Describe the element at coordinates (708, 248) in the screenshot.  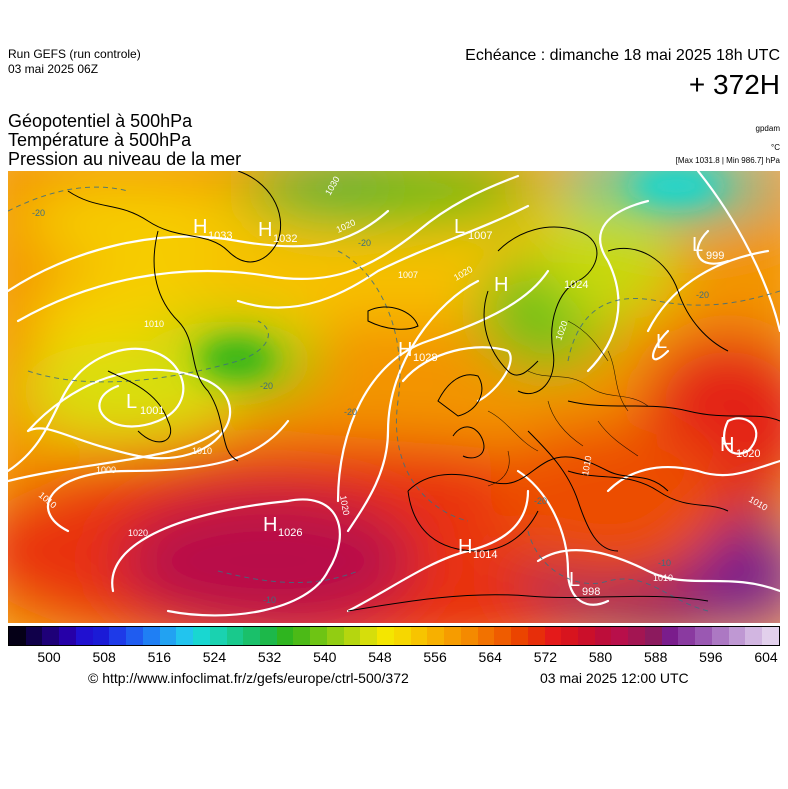
I see `pressure-center: L 999` at that location.